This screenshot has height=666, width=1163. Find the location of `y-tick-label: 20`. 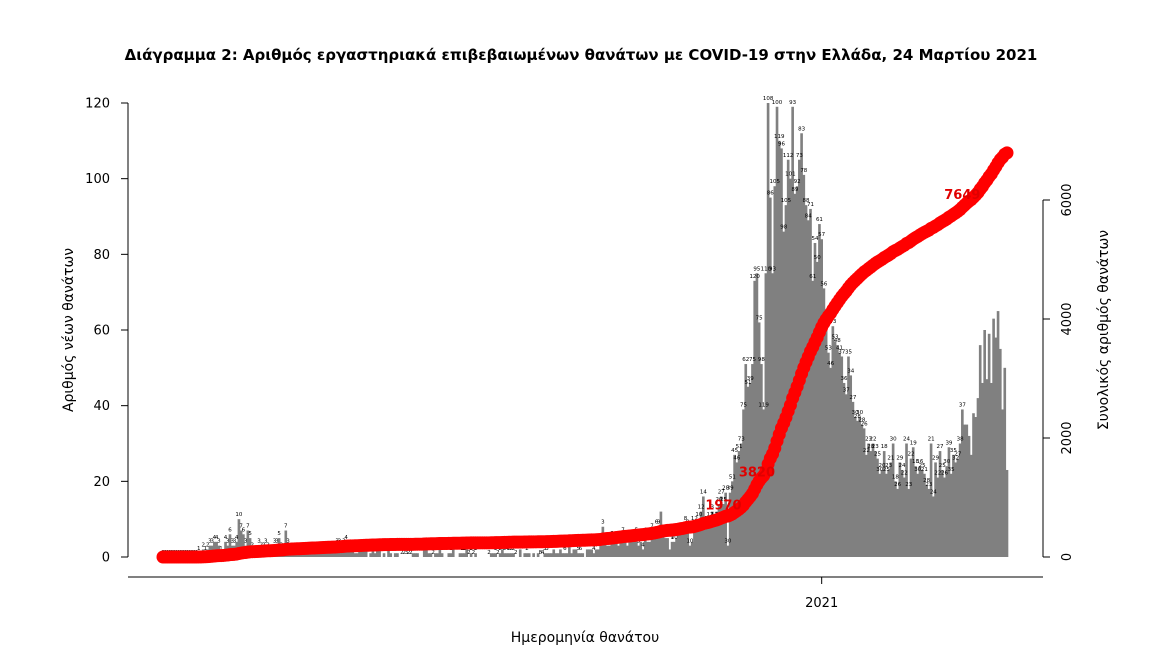

y-tick-label: 20 is located at coordinates (101, 482).